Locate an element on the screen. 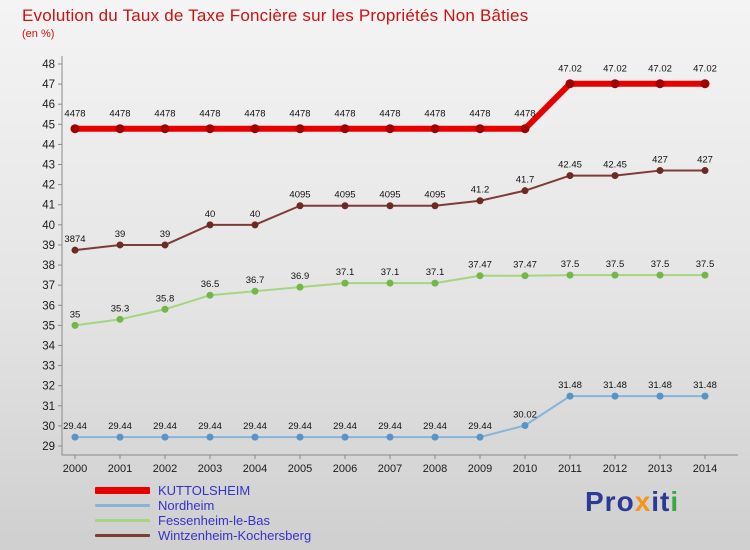  svg-text: 427 is located at coordinates (660, 160).